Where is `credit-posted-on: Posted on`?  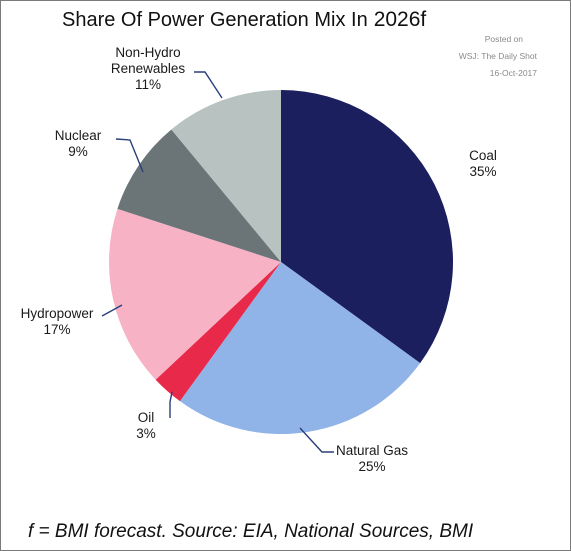 credit-posted-on: Posted on is located at coordinates (503, 39).